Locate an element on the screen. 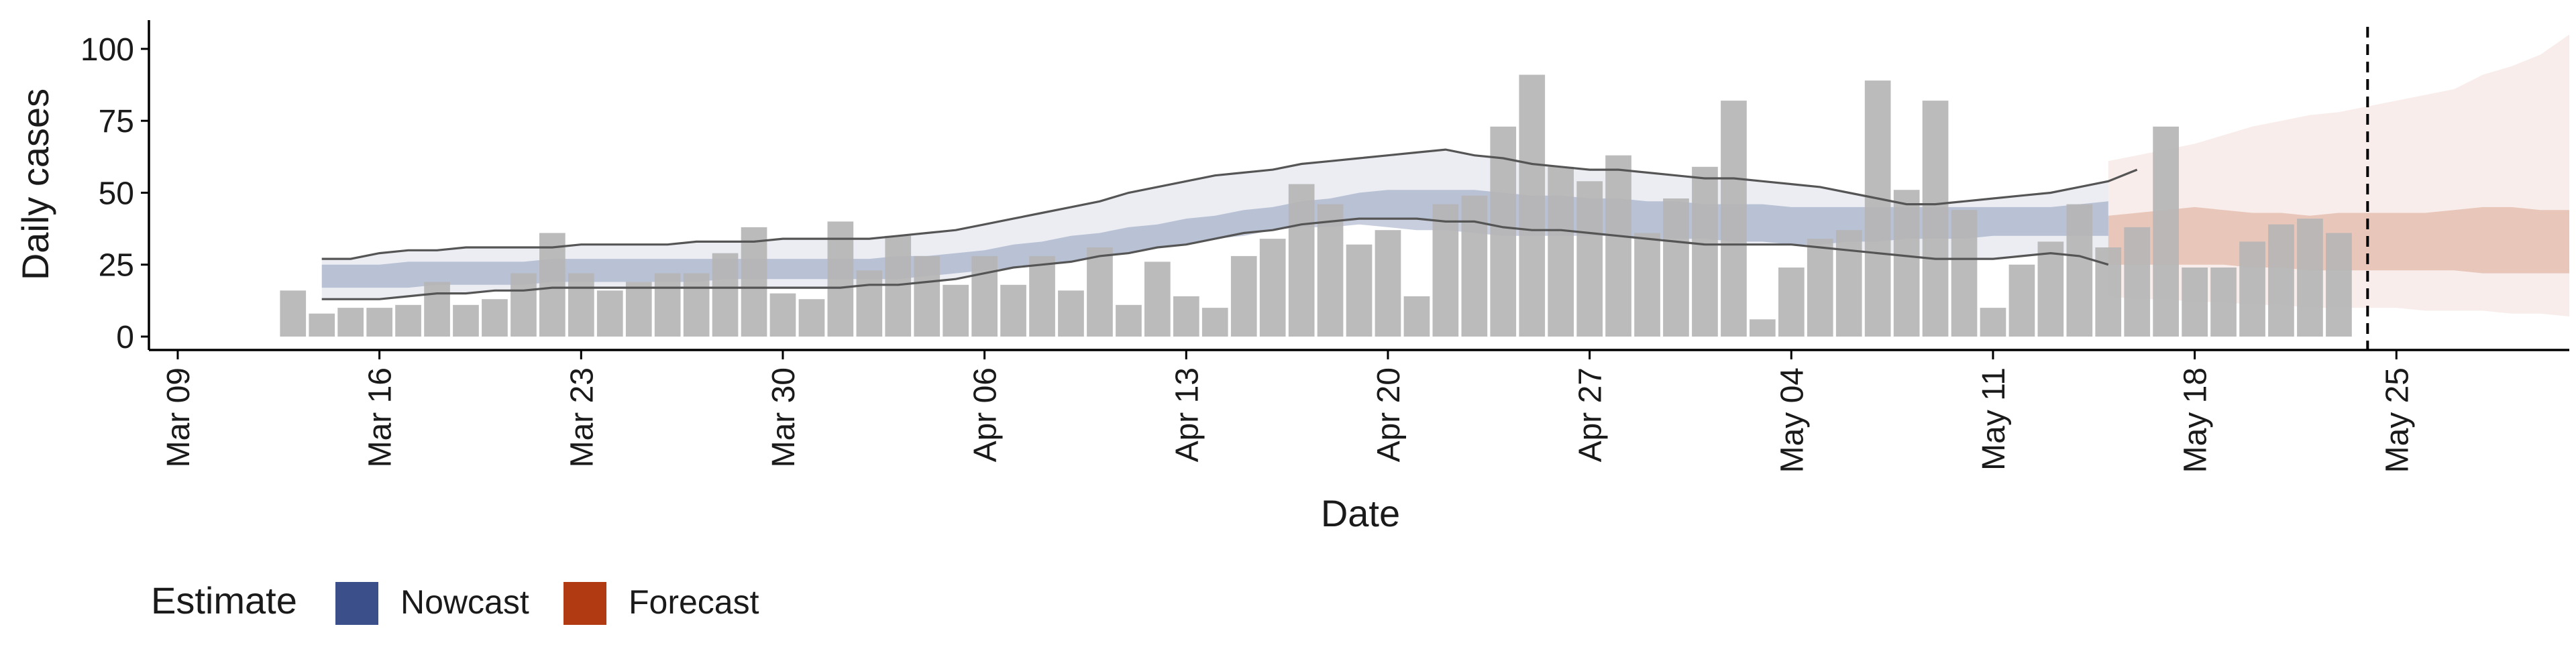  legend-swatch-nowcast is located at coordinates (356, 603).